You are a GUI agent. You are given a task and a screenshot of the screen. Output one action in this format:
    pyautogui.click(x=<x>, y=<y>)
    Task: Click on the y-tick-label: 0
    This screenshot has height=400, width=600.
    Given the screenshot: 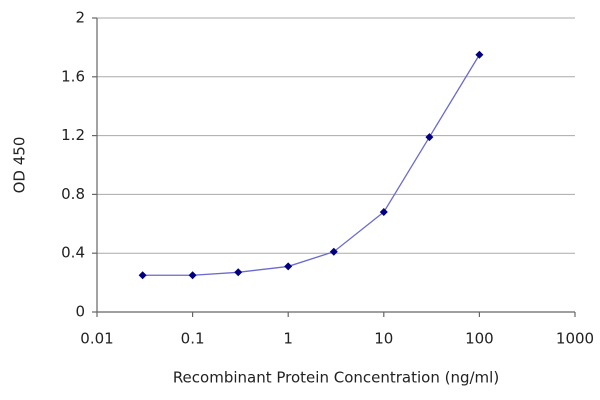 What is the action you would take?
    pyautogui.click(x=80, y=312)
    